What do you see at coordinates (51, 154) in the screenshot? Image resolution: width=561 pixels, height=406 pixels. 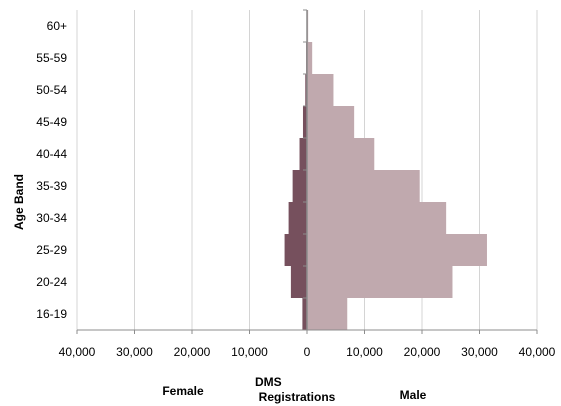 I see `age-band-label-40-44: 40-44` at bounding box center [51, 154].